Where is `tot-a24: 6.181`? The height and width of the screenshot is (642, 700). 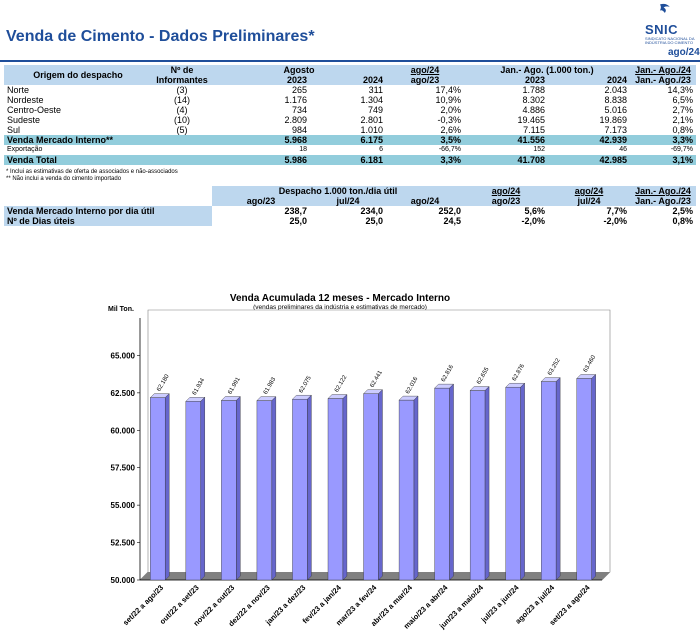
tot-a24: 6.181 is located at coordinates (348, 160).